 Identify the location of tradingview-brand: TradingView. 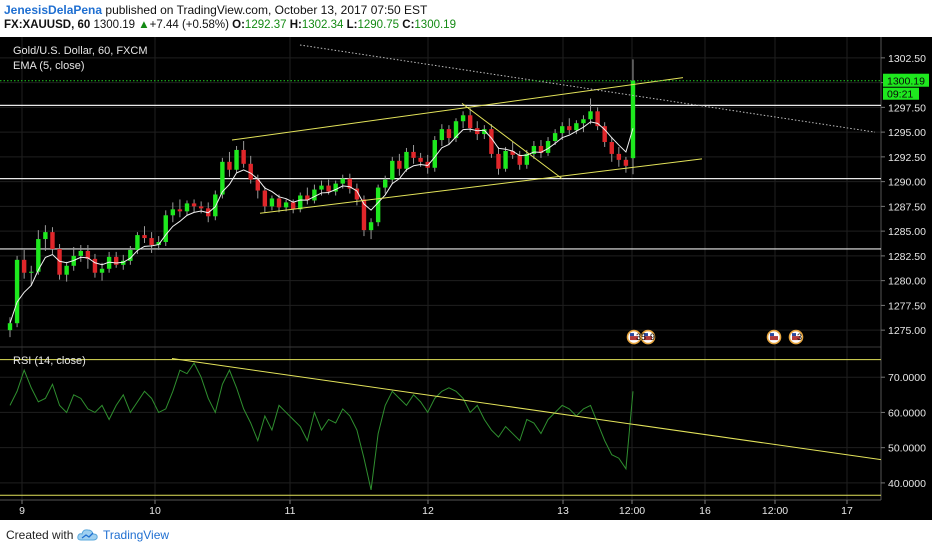
(136, 535).